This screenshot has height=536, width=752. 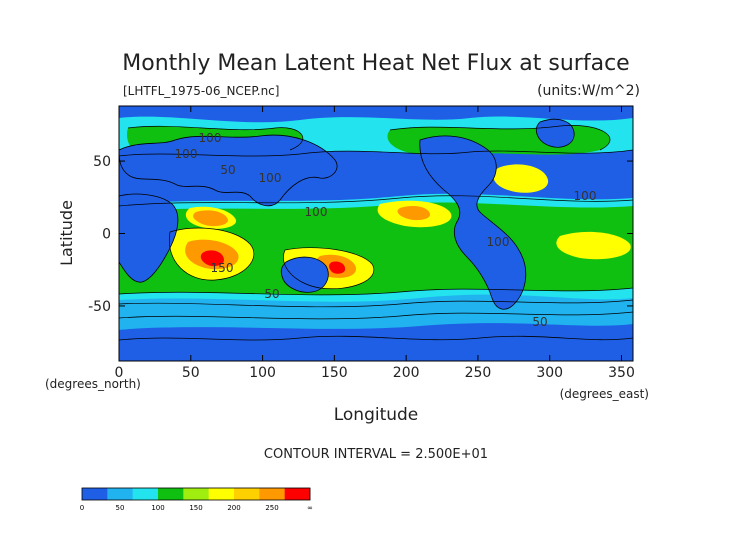 I want to click on x-tick-label: 150, so click(x=334, y=373).